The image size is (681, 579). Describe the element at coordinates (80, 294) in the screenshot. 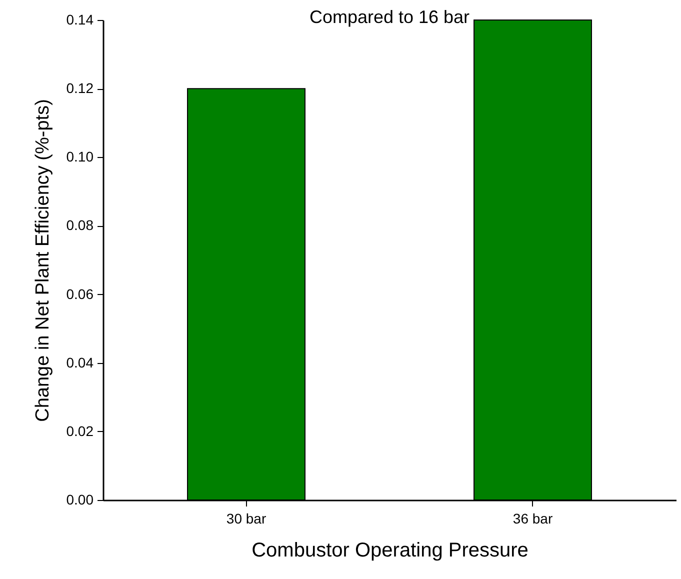

I see `y-tick-label: 0.06` at that location.